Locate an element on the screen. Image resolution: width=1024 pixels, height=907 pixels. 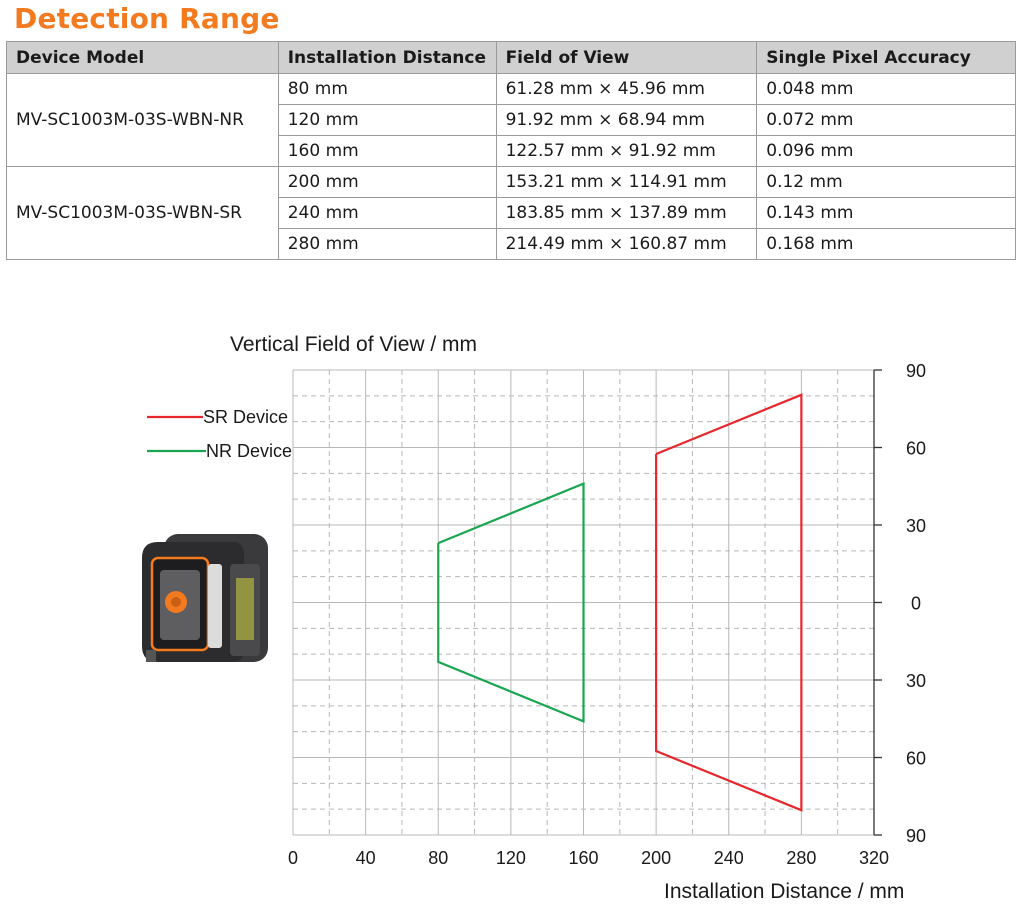
header-field-of-view: Field of View is located at coordinates (626, 57).